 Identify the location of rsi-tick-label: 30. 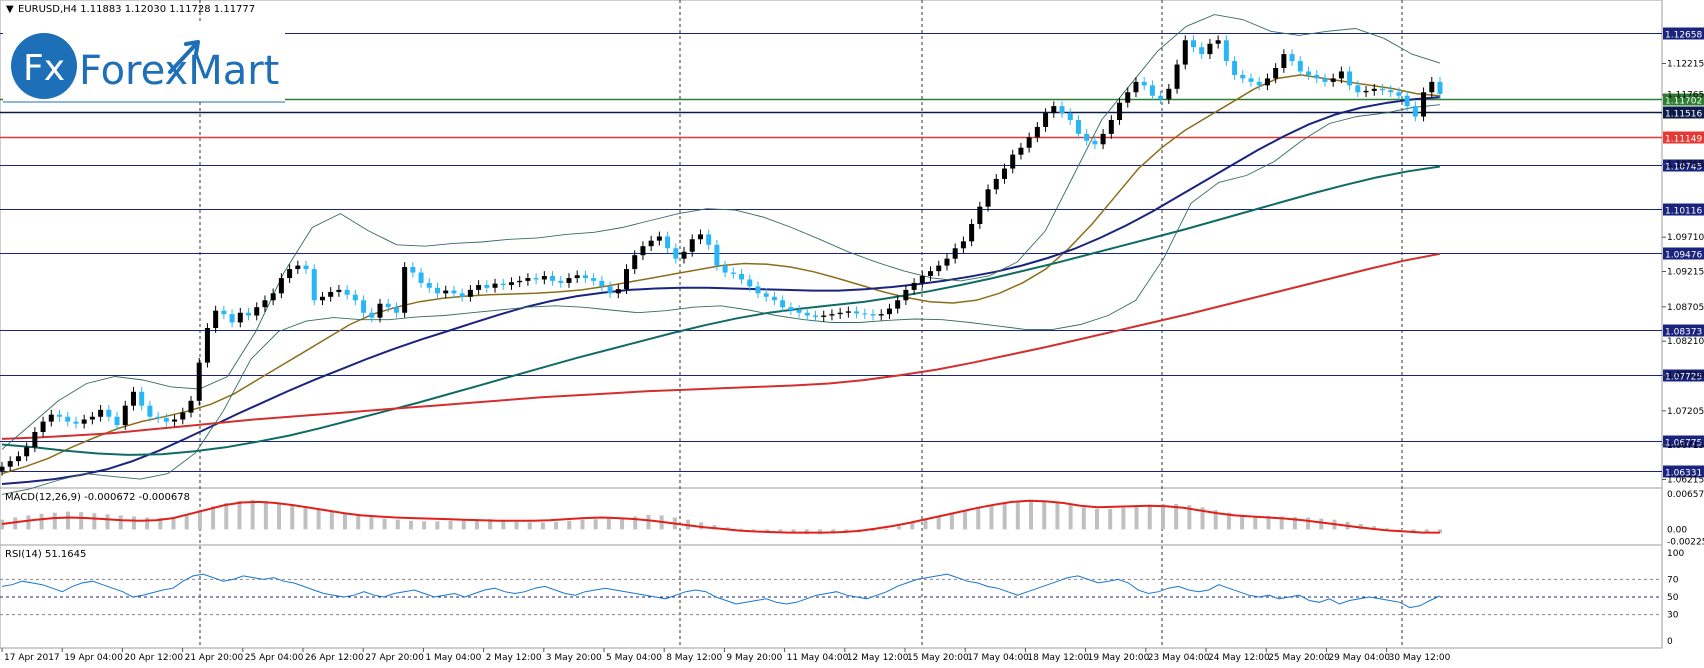
(1673, 616).